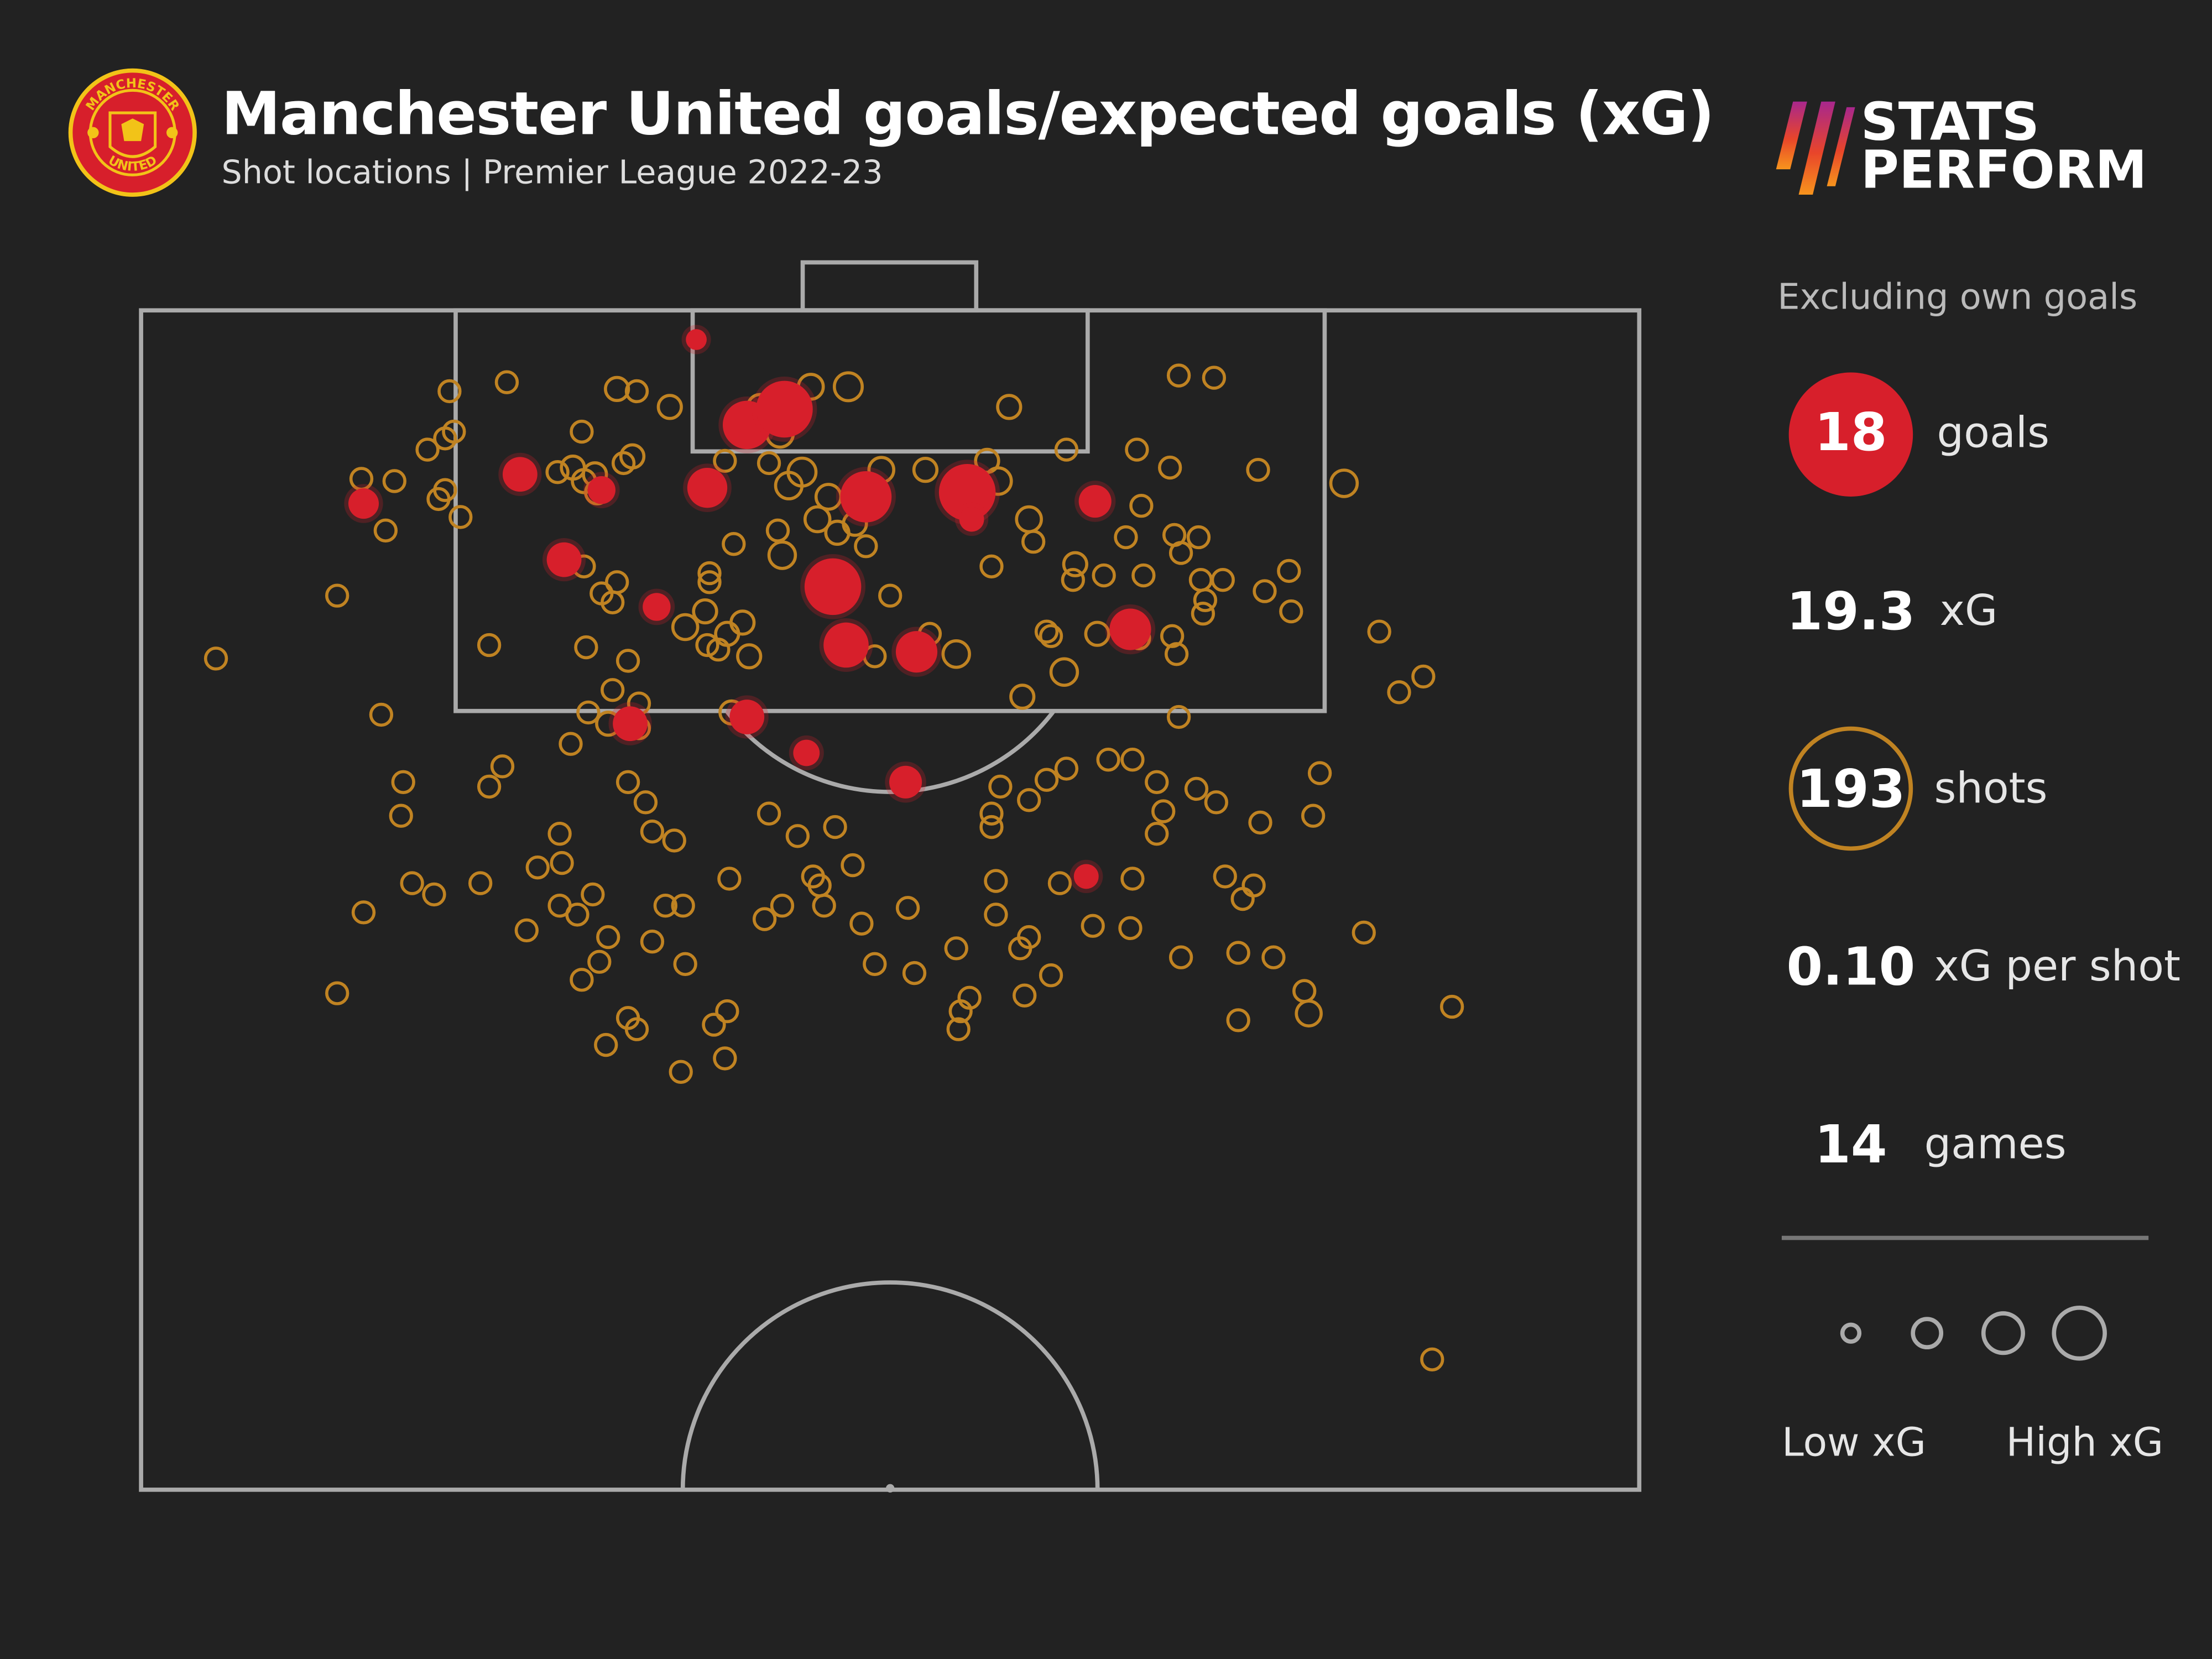 The width and height of the screenshot is (2212, 1659). I want to click on goals-layer, so click(750, 609).